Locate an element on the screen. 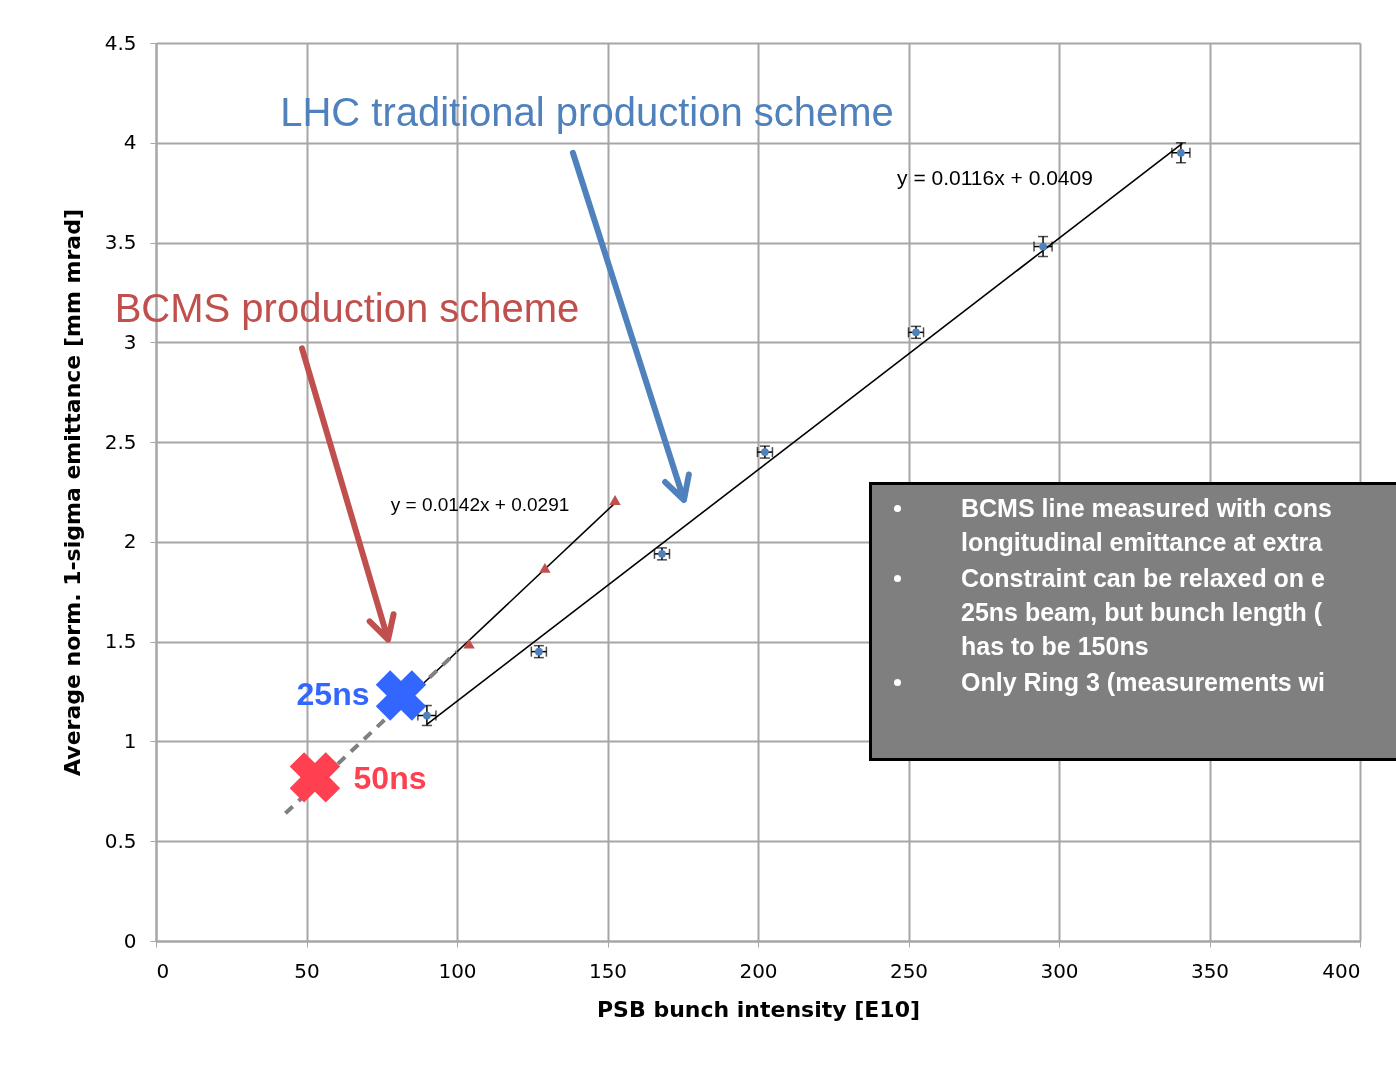 Image resolution: width=1396 pixels, height=1065 pixels. y-tick-label: 3 is located at coordinates (130, 341).